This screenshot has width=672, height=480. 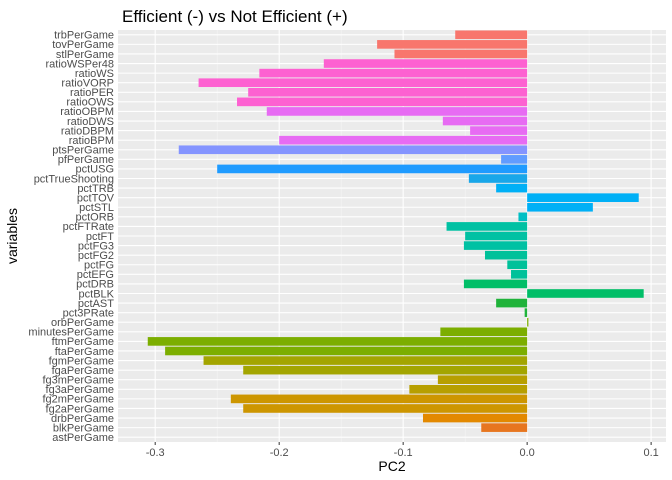 I want to click on category-label: pct3PRate, so click(x=88, y=313).